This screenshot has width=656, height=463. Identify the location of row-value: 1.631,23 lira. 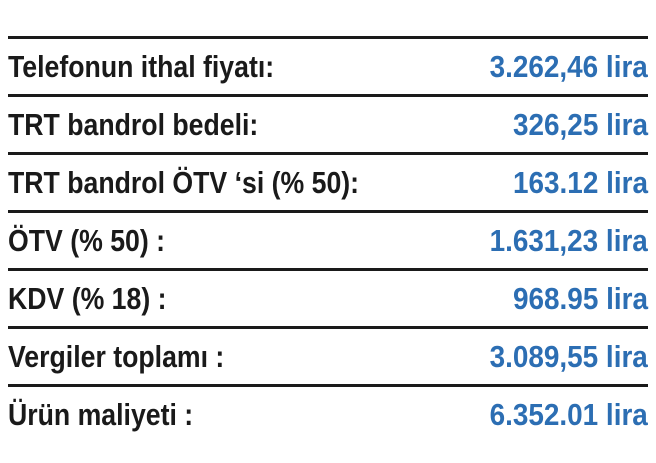
(568, 240).